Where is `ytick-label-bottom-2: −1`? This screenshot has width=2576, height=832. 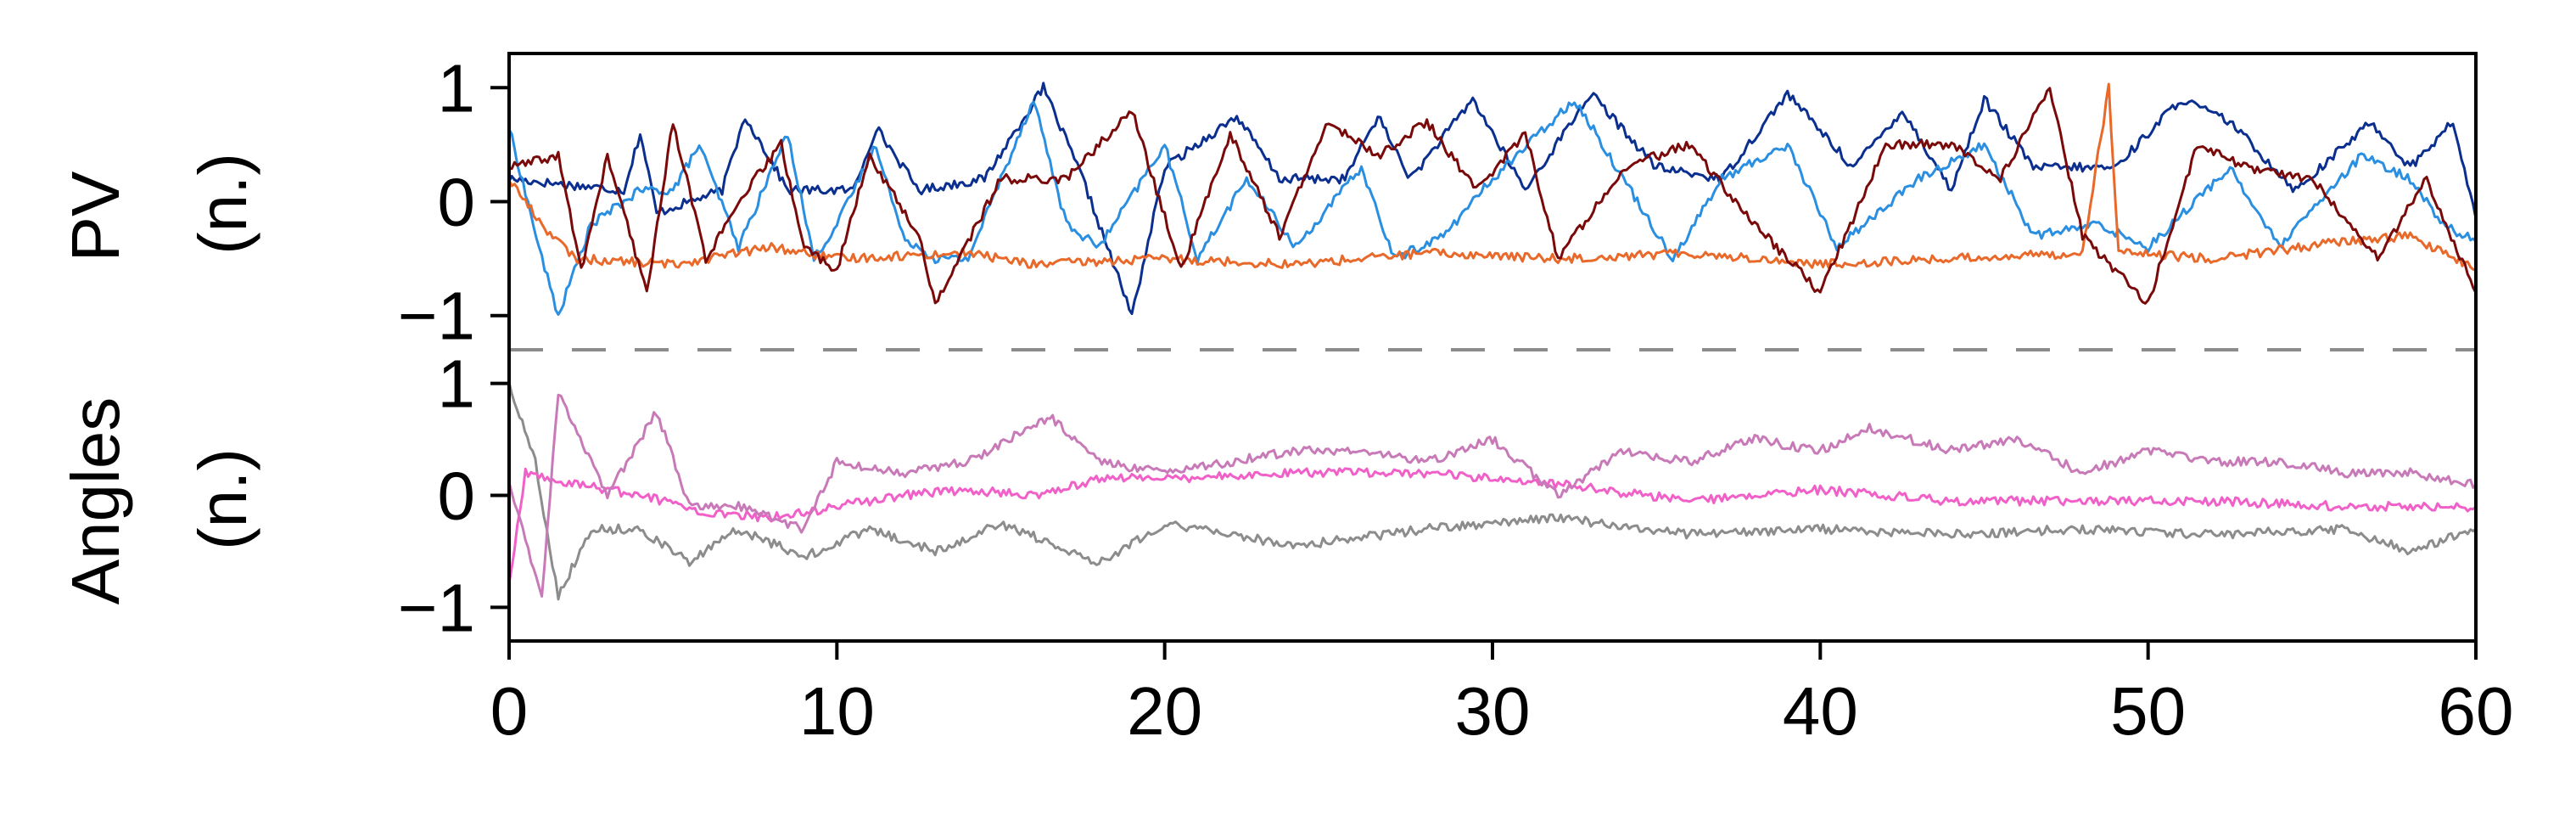 ytick-label-bottom-2: −1 is located at coordinates (436, 607).